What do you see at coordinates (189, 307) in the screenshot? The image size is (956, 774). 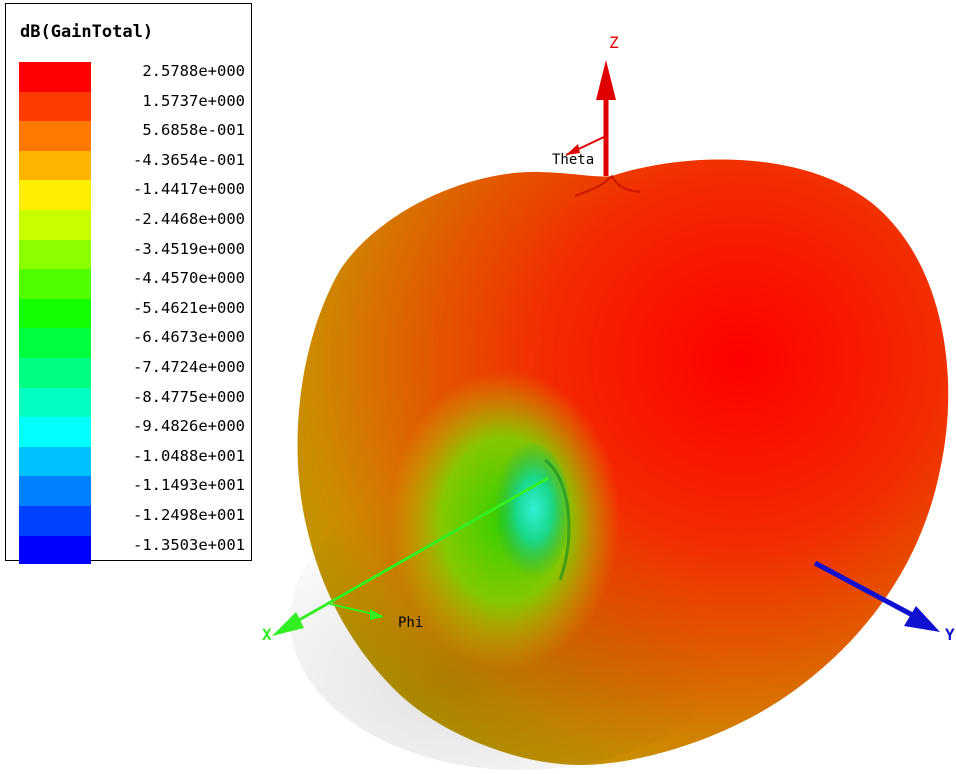 I see `legend-tick-label: -5.4621e+000` at bounding box center [189, 307].